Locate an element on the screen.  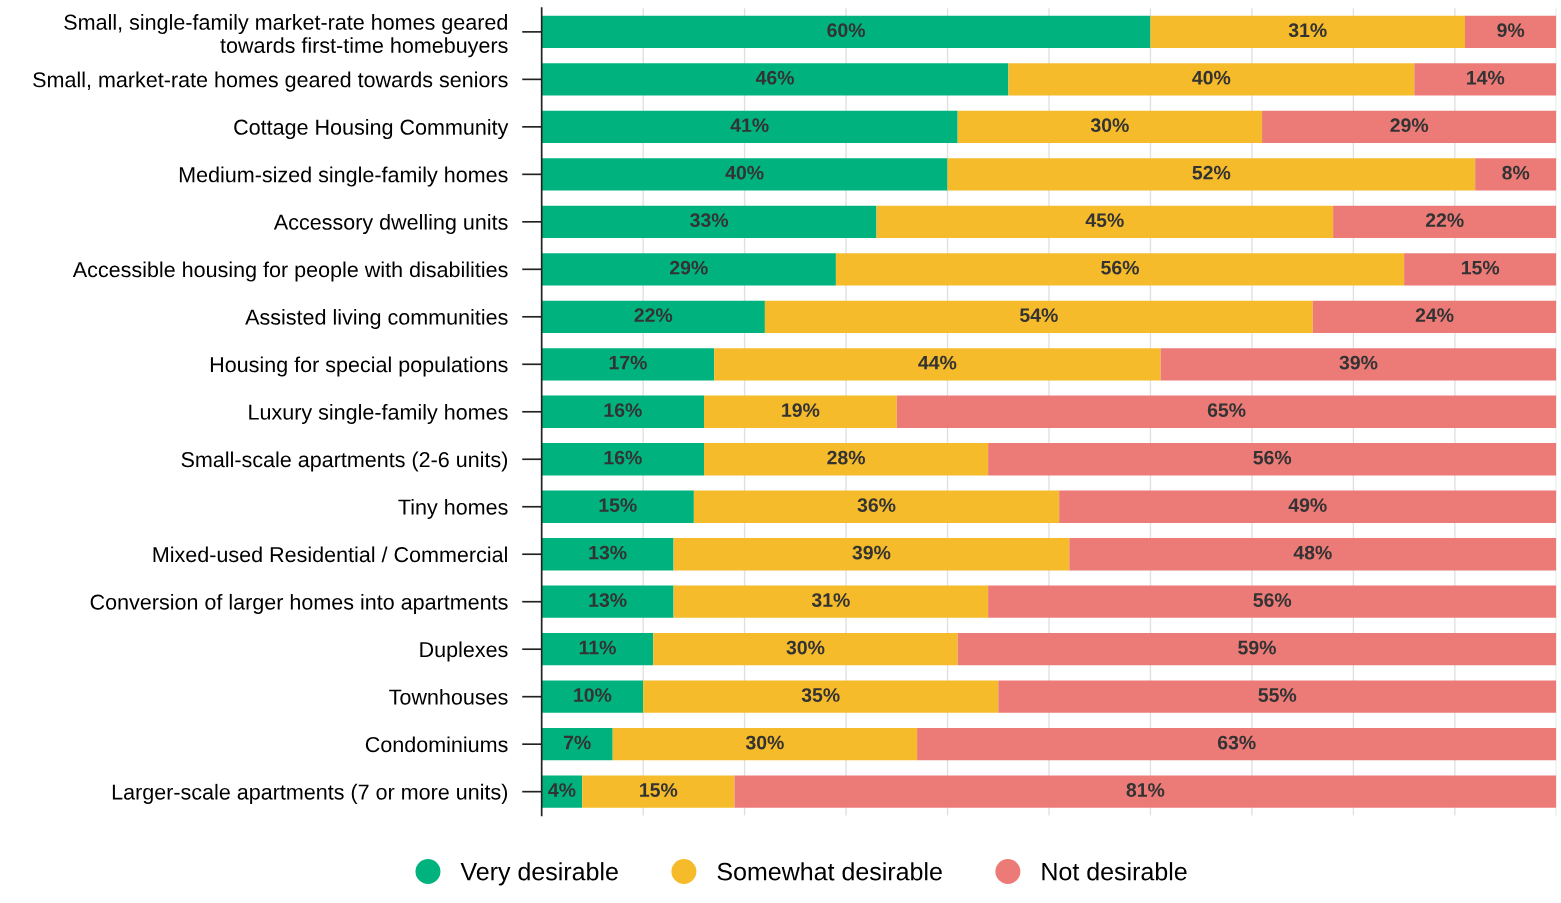
y-tick-label: Condominiums is located at coordinates (436, 744).